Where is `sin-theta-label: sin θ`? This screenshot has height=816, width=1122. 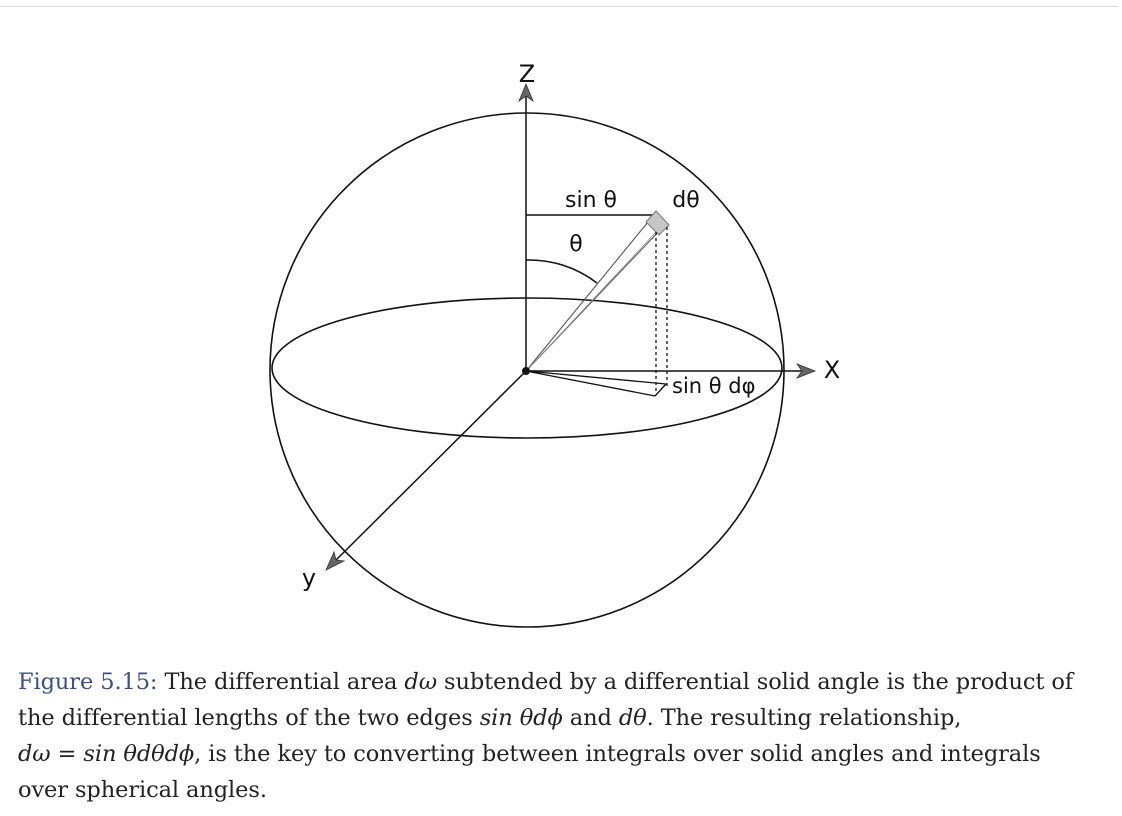
sin-theta-label: sin θ is located at coordinates (591, 200).